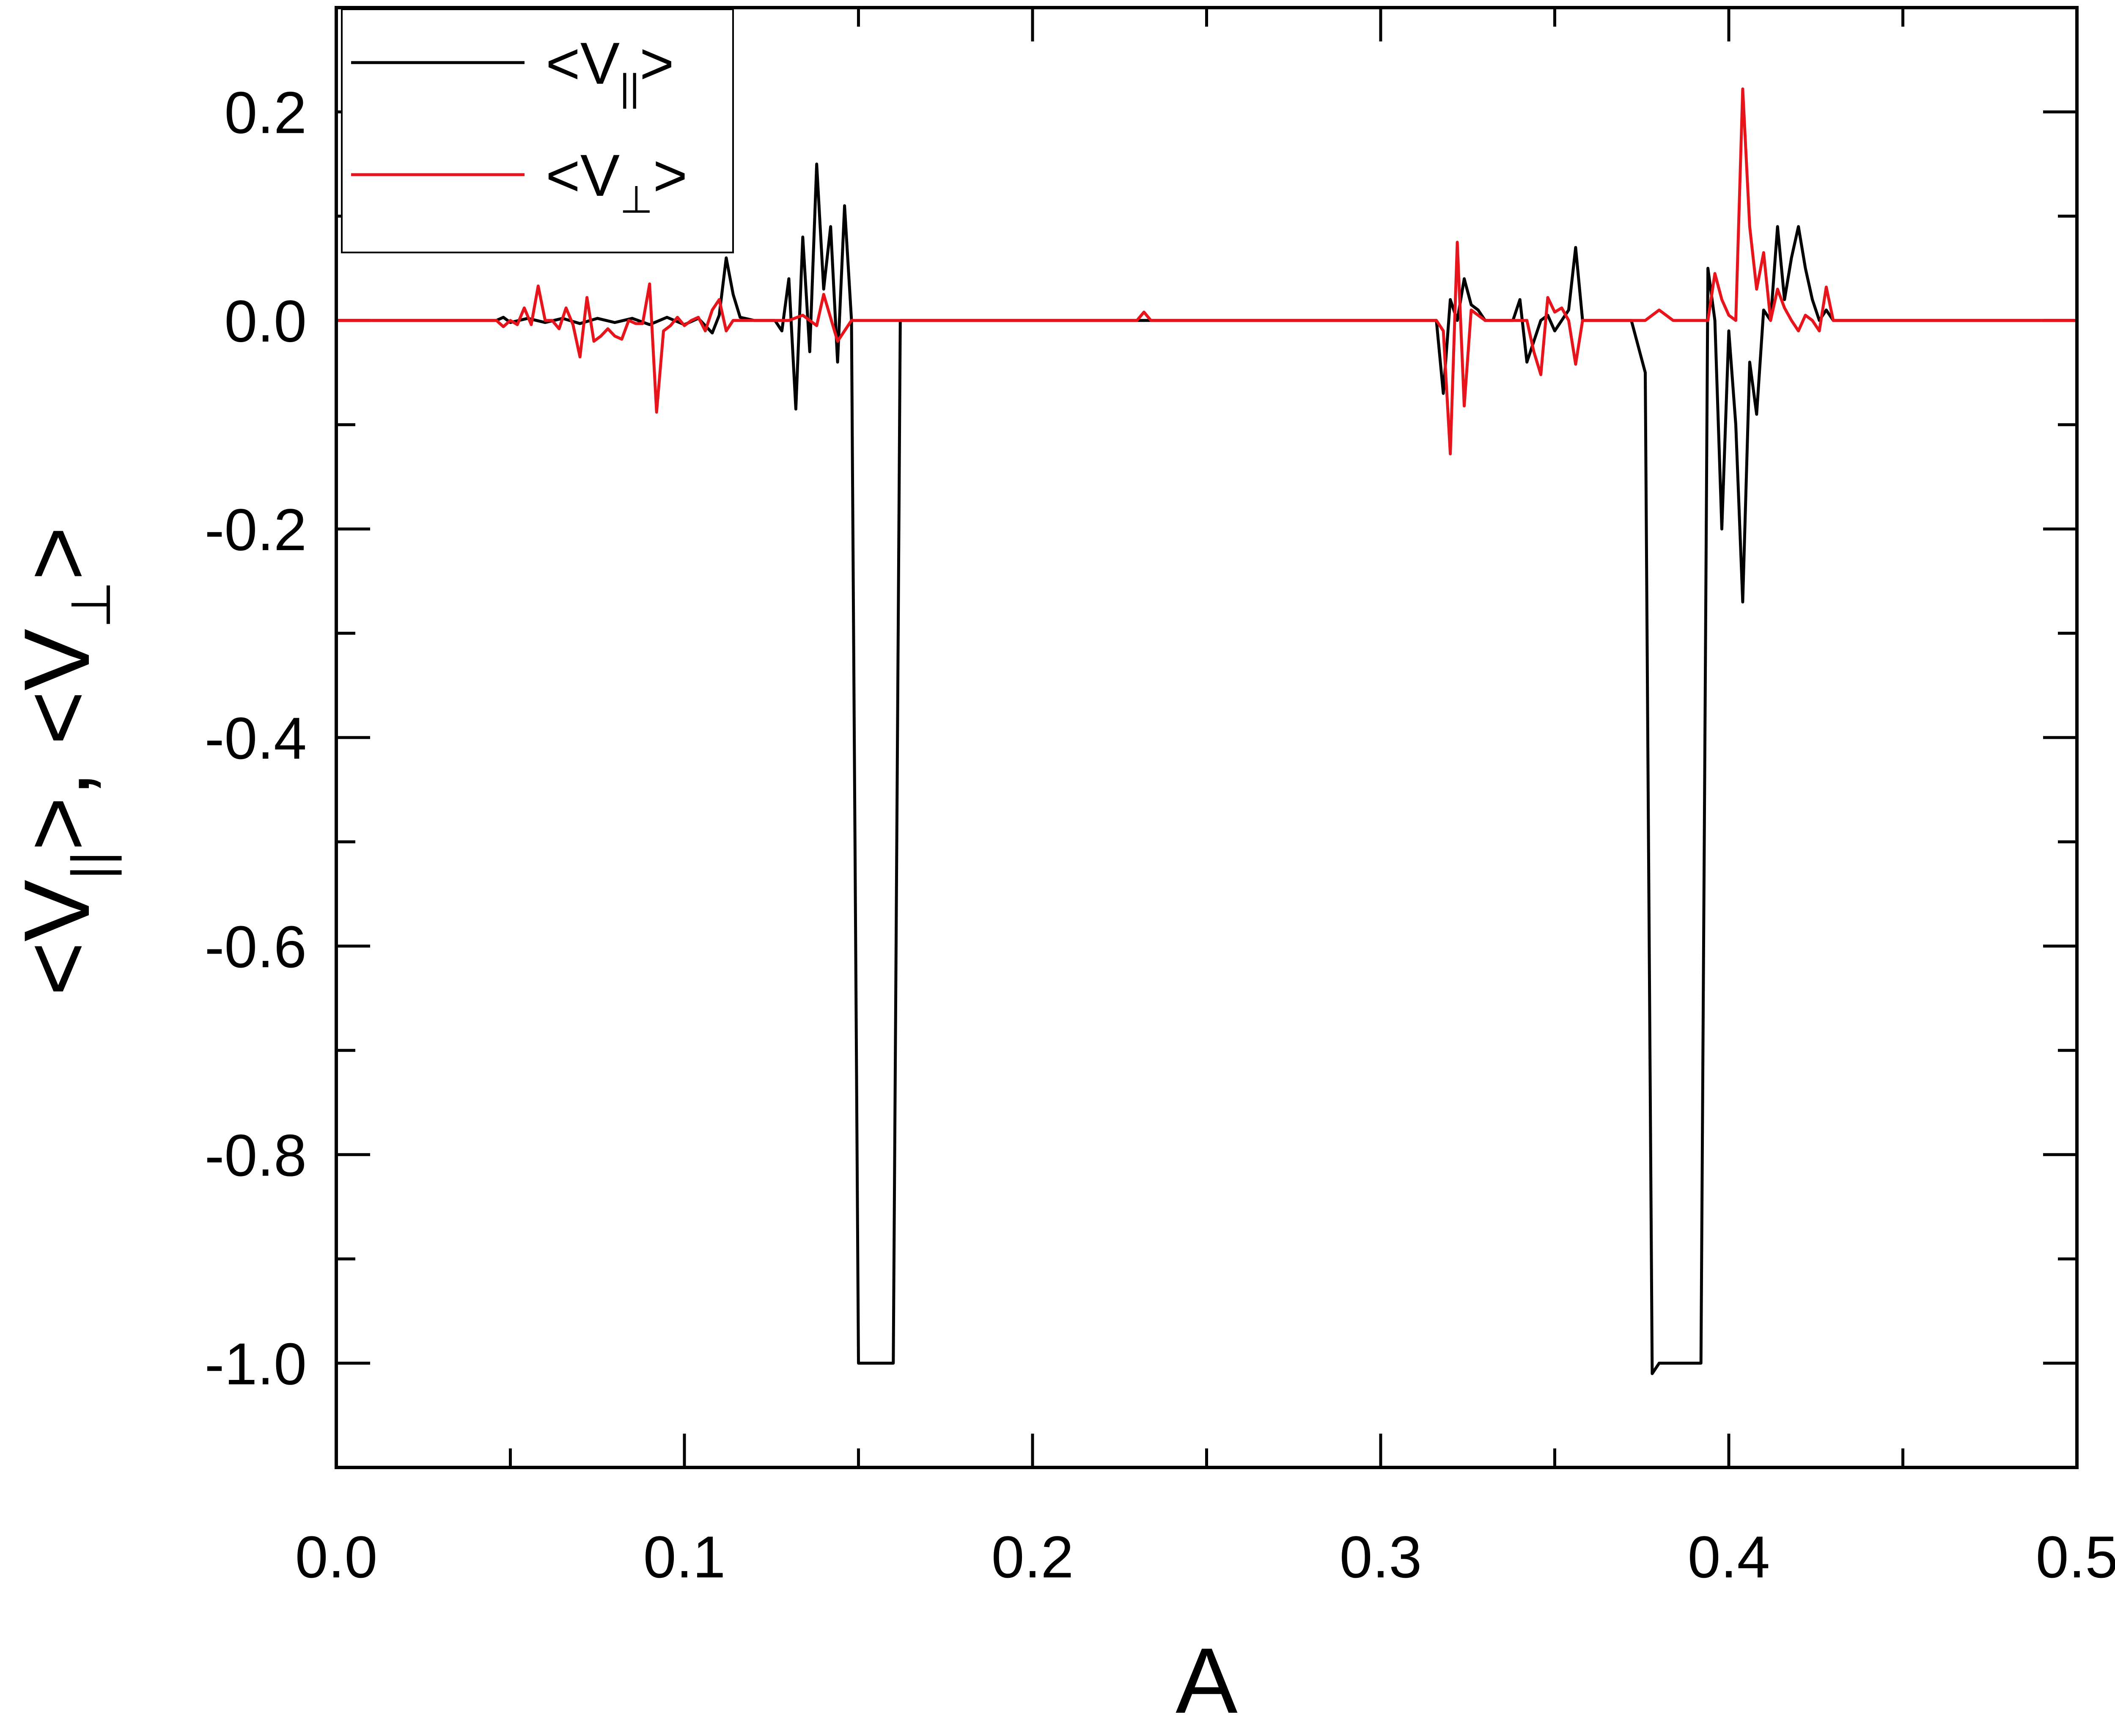 The image size is (2115, 1736). Describe the element at coordinates (63, 761) in the screenshot. I see `y-axis-title: <V||>, <V⊥>` at that location.